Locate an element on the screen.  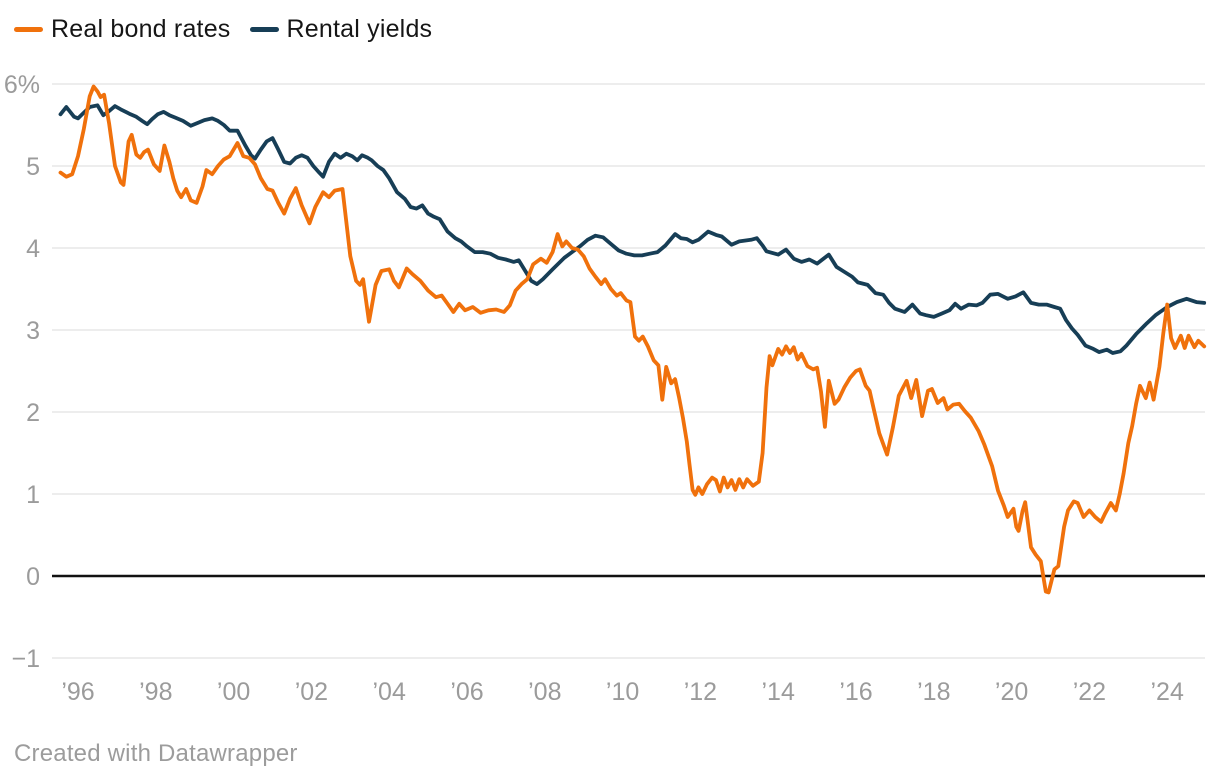
x-axis-label: ’02 is located at coordinates (311, 692).